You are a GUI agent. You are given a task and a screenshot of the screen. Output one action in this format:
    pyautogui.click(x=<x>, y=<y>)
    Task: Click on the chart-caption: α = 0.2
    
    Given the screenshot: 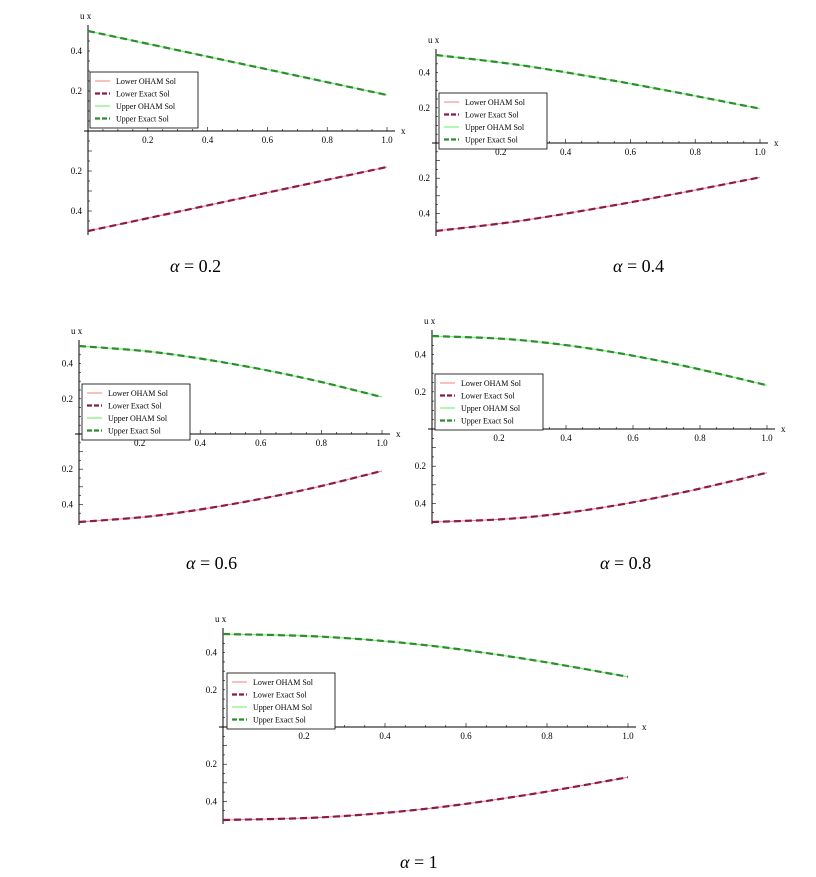 What is the action you would take?
    pyautogui.click(x=195, y=266)
    